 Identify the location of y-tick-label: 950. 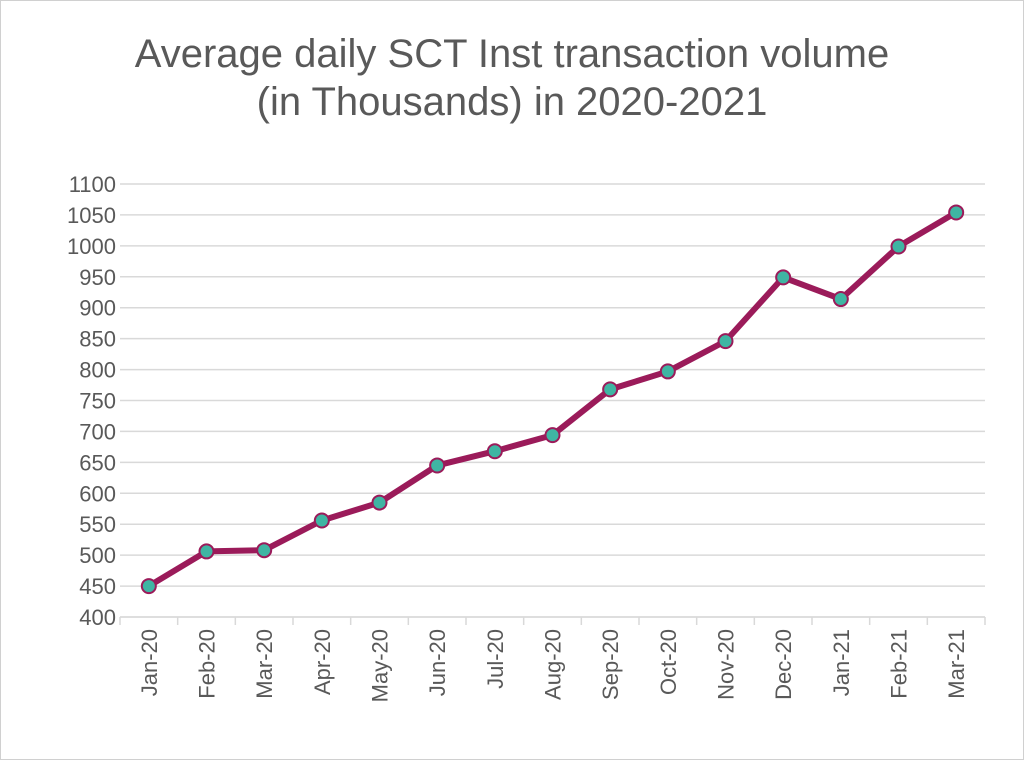
(97, 277).